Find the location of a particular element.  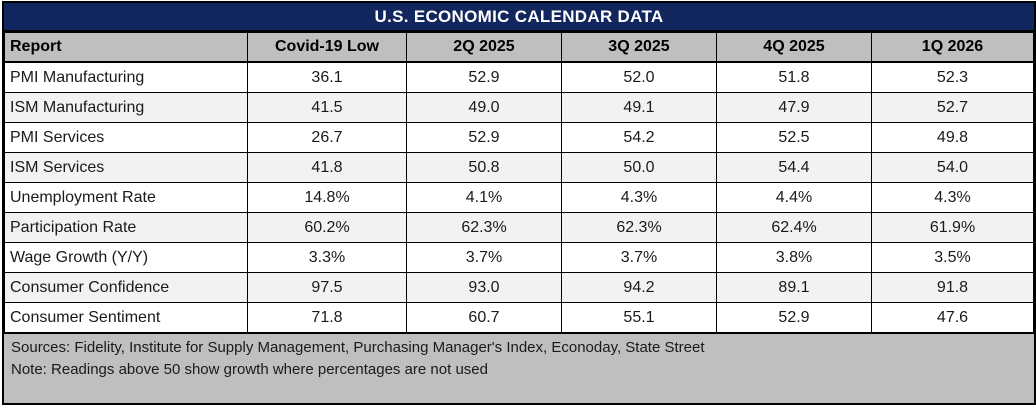

value-cell: 49.1 is located at coordinates (639, 107).